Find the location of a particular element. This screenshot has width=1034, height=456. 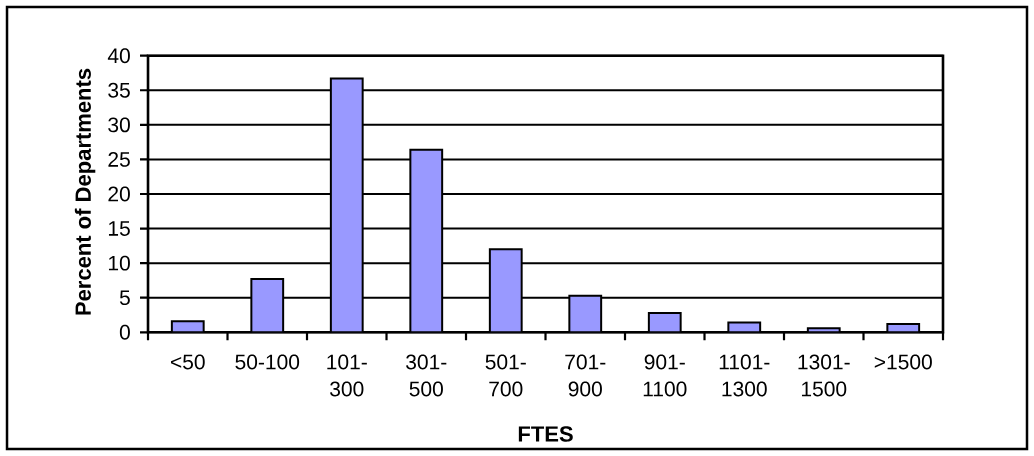

y-tick-label: 25 is located at coordinates (119, 159).